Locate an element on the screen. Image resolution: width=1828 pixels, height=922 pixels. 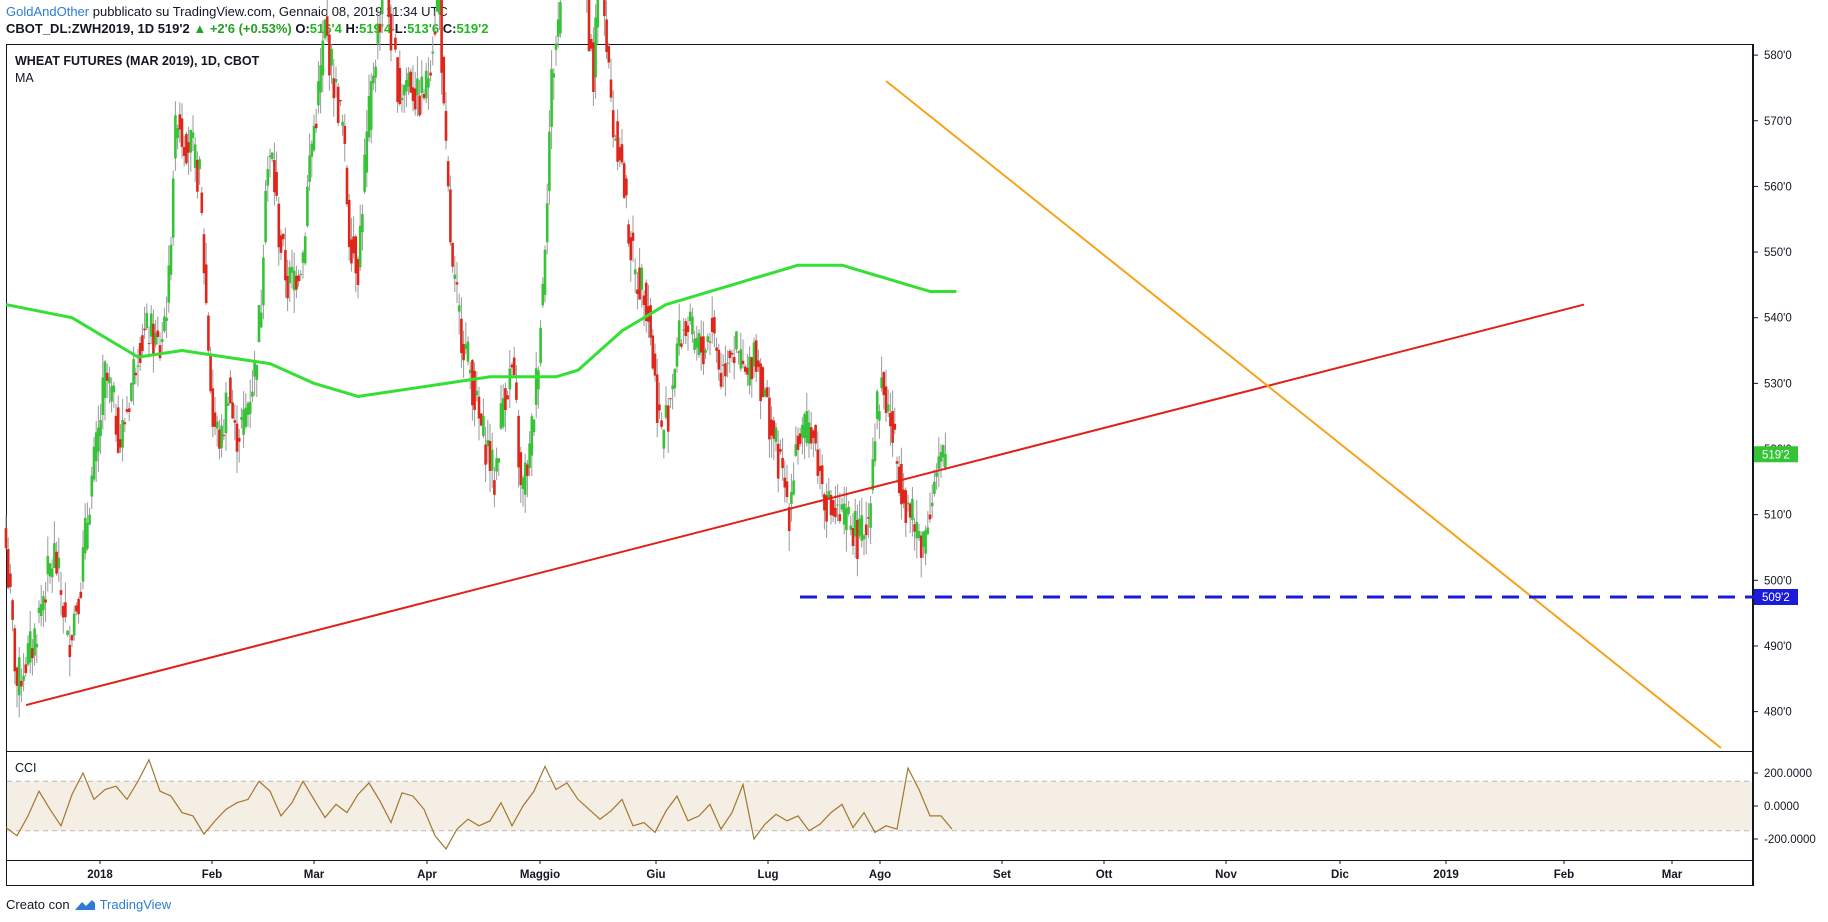
time-tick-label: Lug is located at coordinates (767, 875).